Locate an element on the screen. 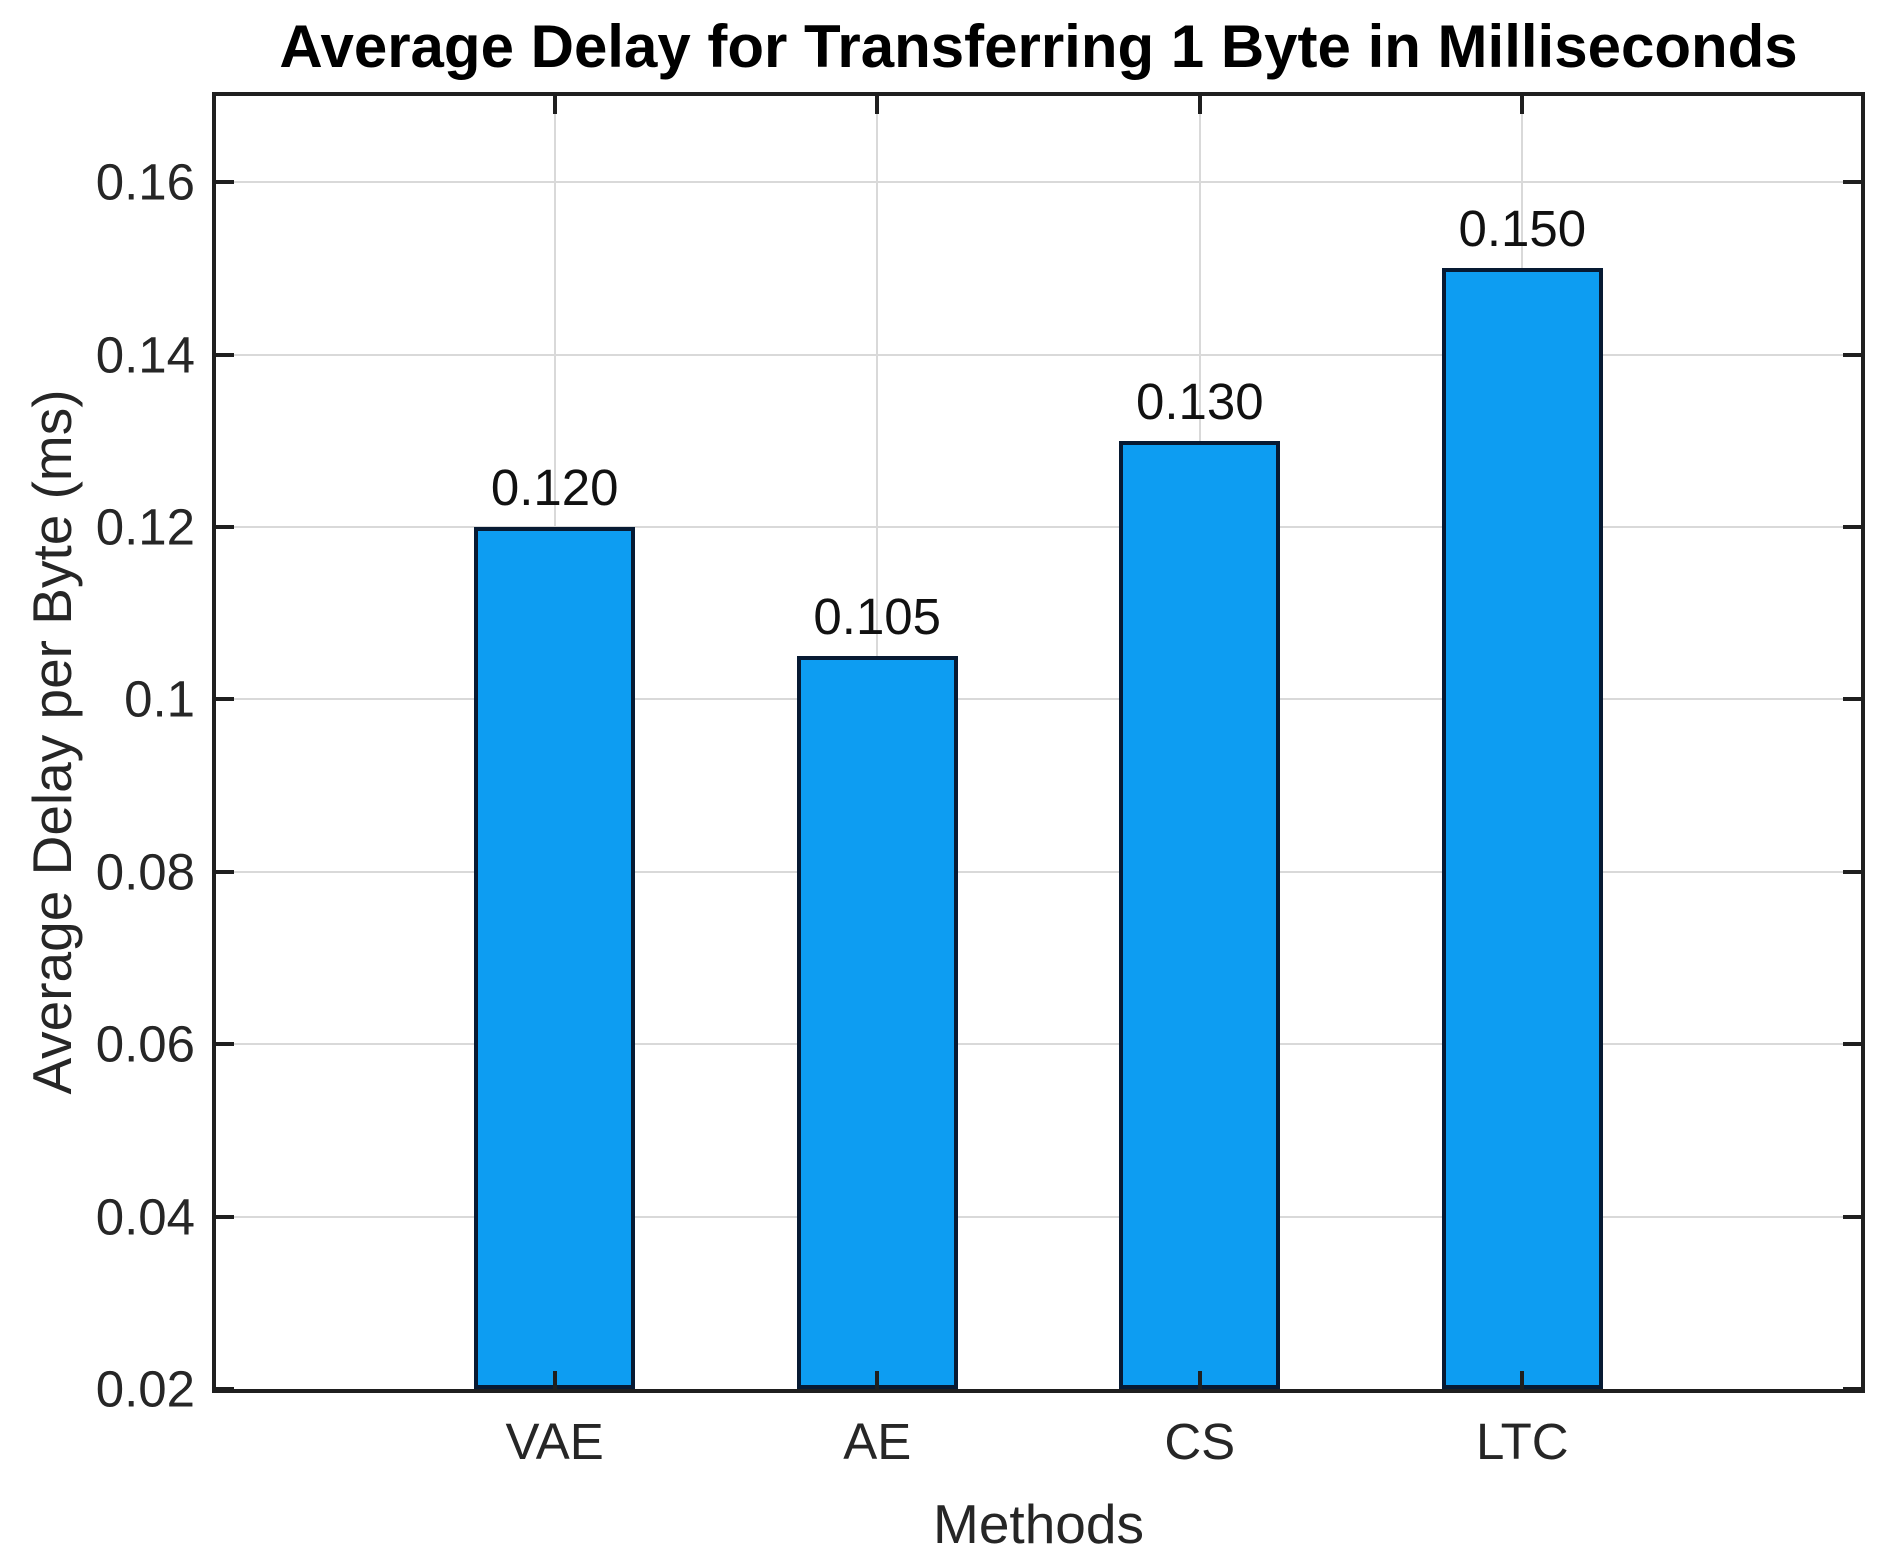 The height and width of the screenshot is (1566, 1896). y-tick-label: 0.08 is located at coordinates (145, 872).